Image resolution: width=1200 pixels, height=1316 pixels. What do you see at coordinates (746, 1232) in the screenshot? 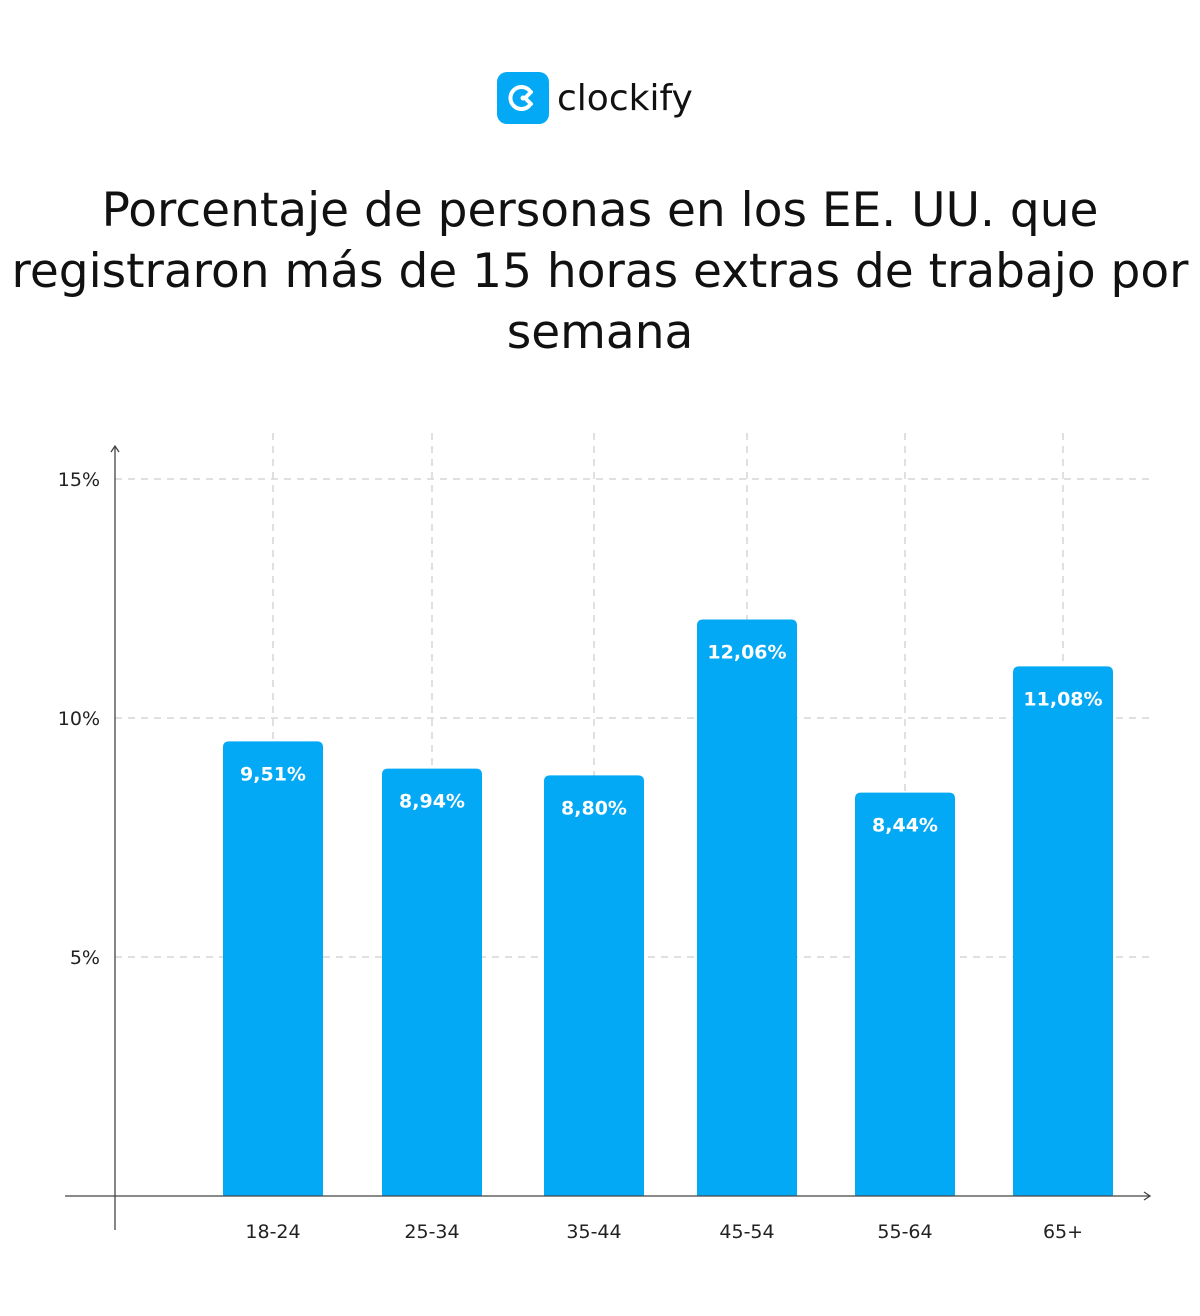
I see `x-tick-label: 45-54` at bounding box center [746, 1232].